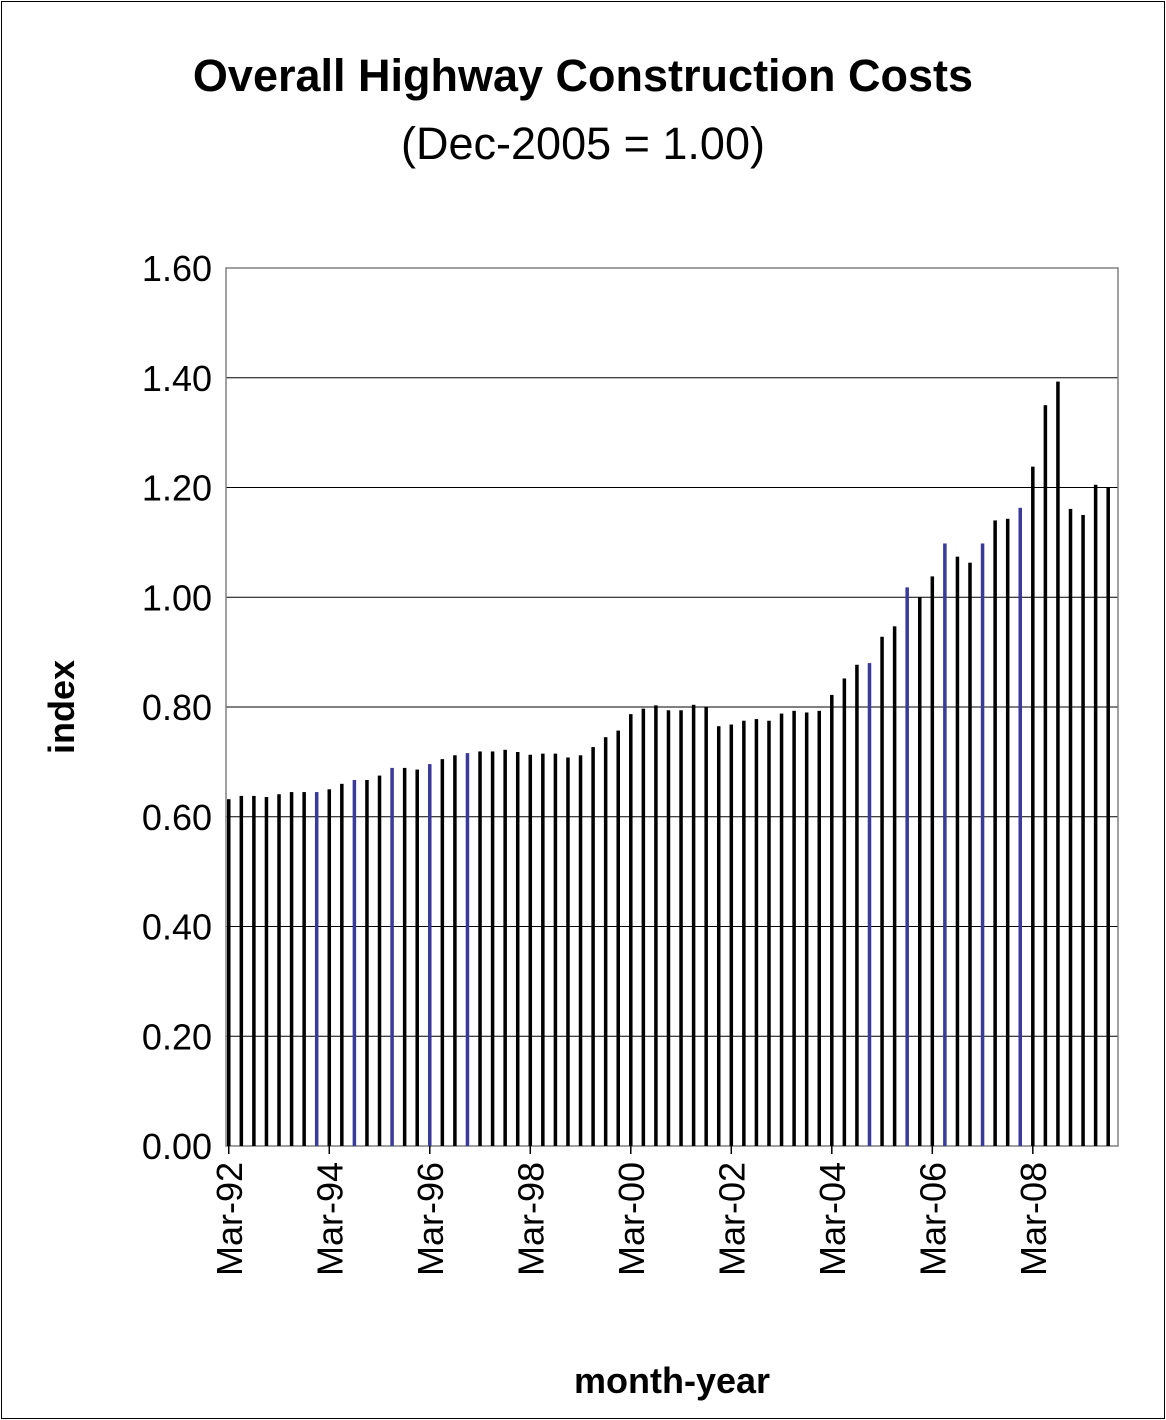 This screenshot has width=1166, height=1420. What do you see at coordinates (583, 75) in the screenshot?
I see `chart-title: Overall Highway Construction Costs` at bounding box center [583, 75].